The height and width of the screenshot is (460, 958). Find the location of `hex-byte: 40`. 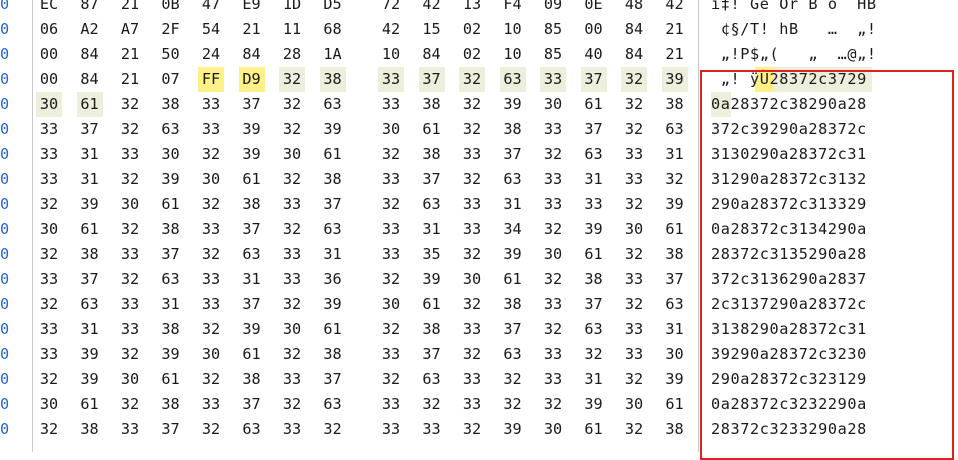

hex-byte: 40 is located at coordinates (593, 54).